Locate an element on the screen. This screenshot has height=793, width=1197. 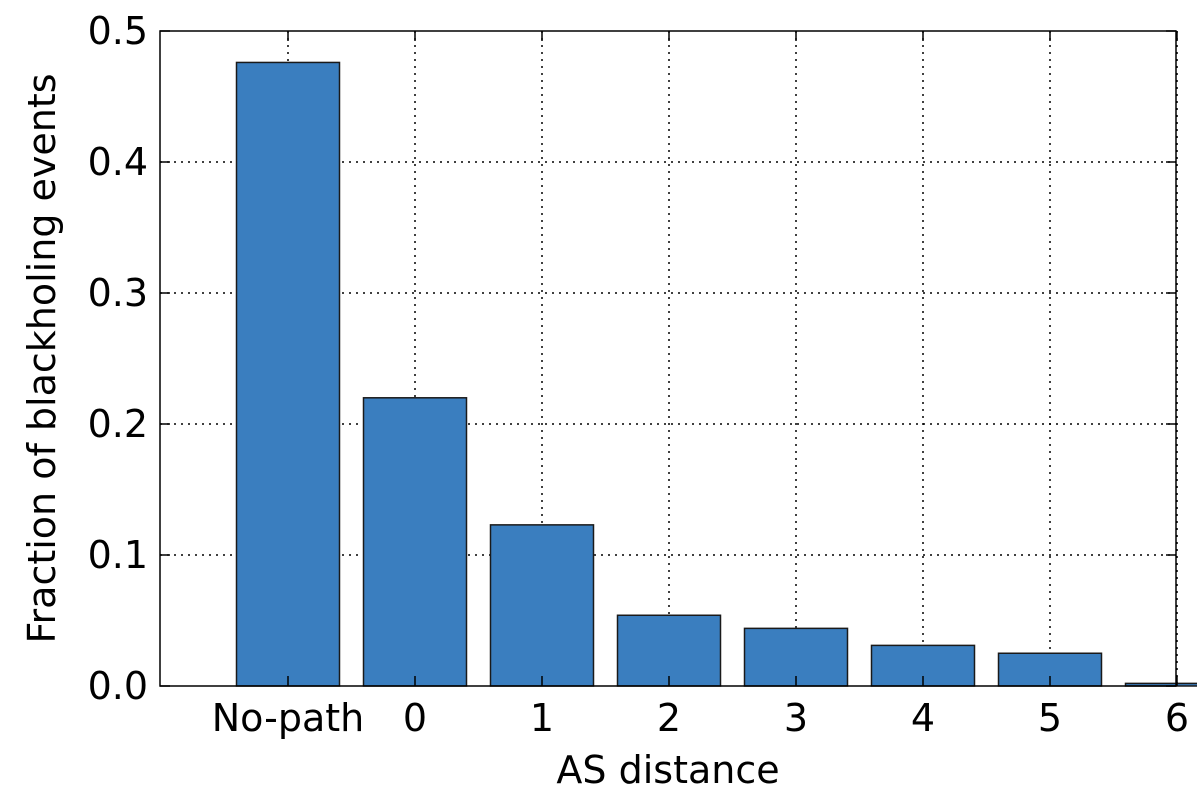
x-tick-labels: No-path 0 1 2 3 4 5 6 is located at coordinates (700, 718).